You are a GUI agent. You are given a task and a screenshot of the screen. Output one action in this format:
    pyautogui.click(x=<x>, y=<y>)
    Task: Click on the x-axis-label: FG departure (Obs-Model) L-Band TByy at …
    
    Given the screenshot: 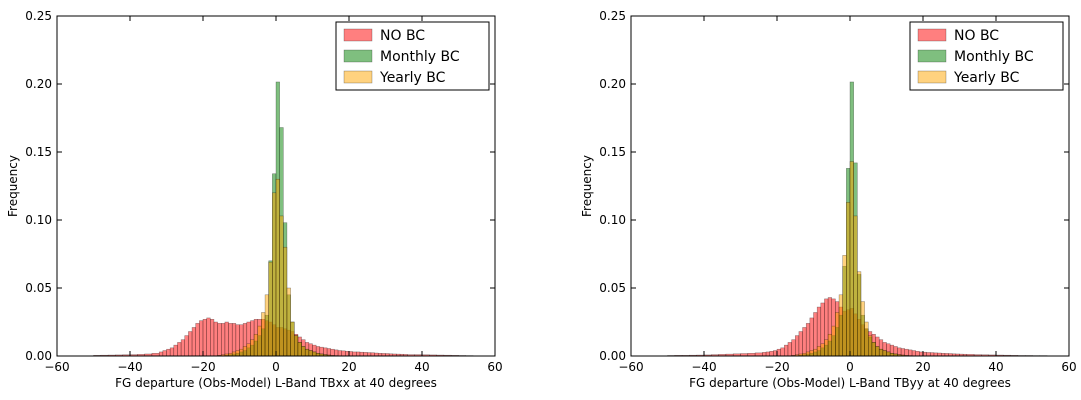 What is the action you would take?
    pyautogui.click(x=850, y=383)
    